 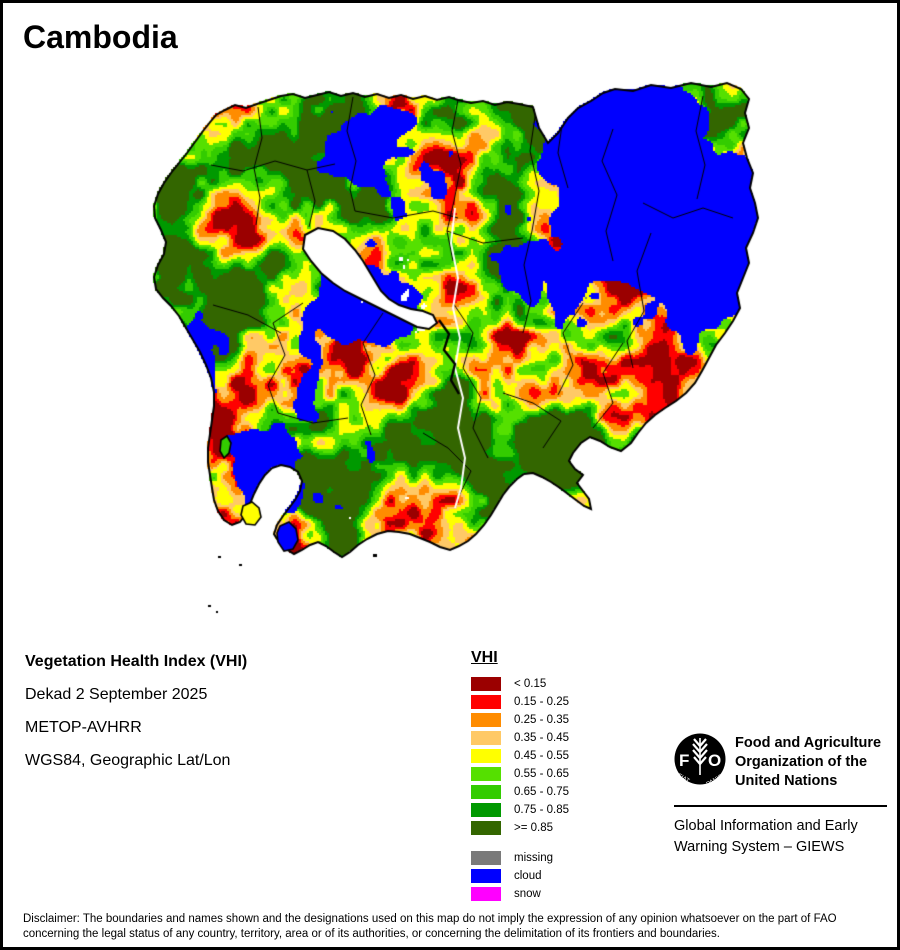 I want to click on legend-label: 0.45 - 0.55, so click(x=541, y=756).